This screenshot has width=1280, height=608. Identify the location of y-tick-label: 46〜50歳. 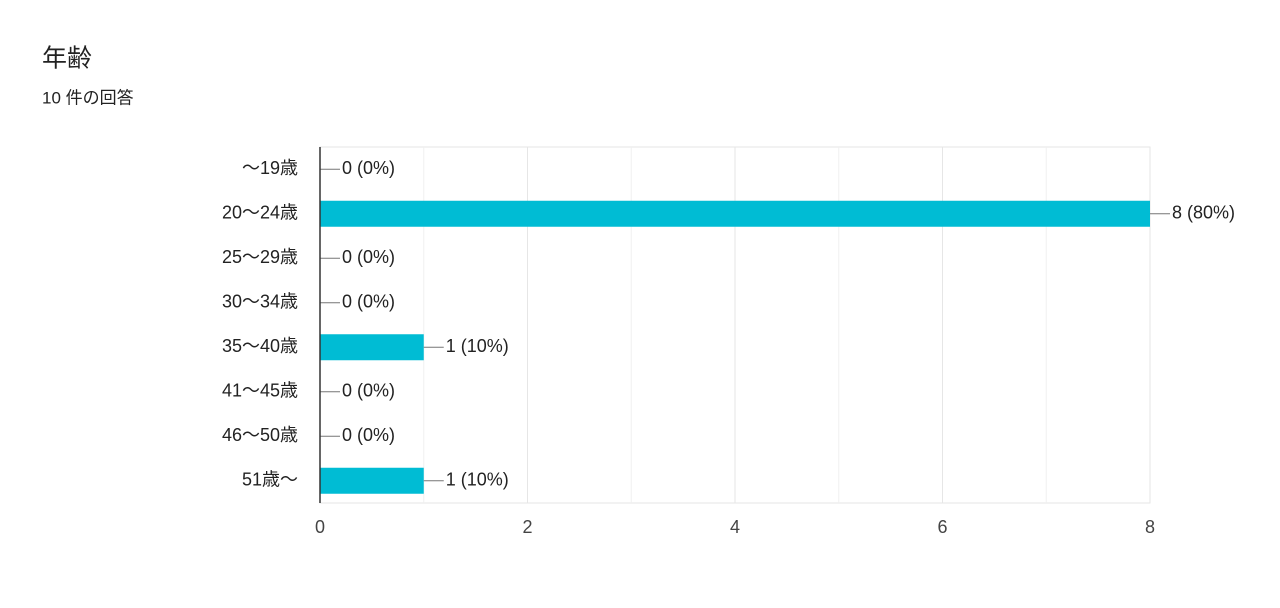
(260, 435).